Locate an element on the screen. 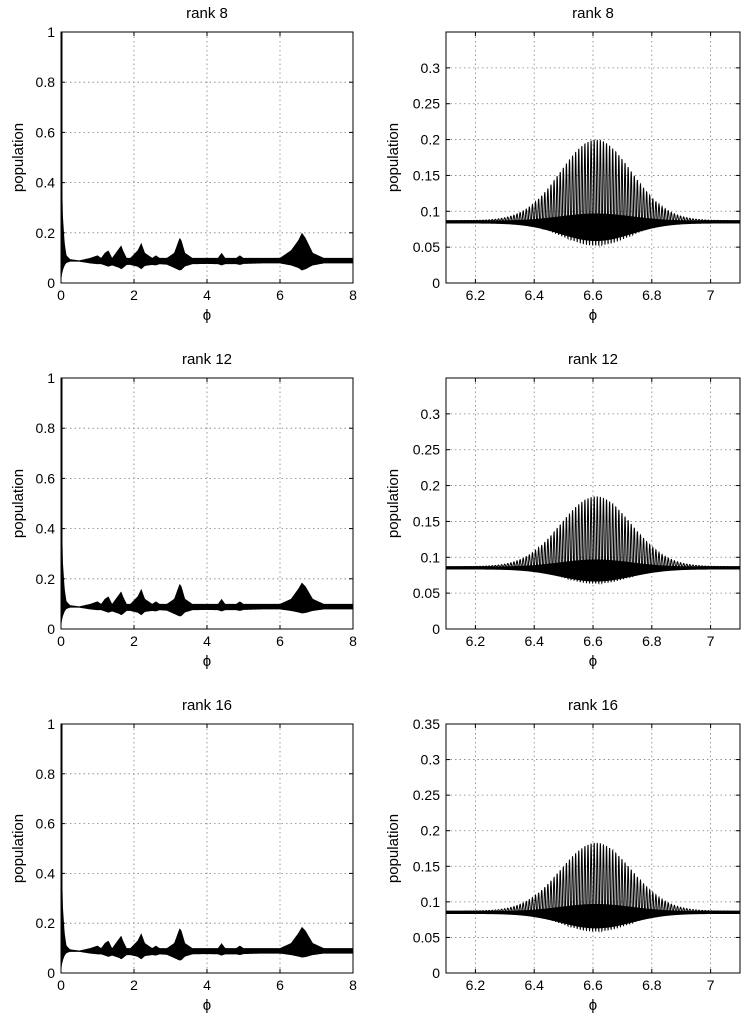  panel-r16-full: 0 2 4 6 8 0 0.2 0.4 0.6 0.8 1 rank 16 ϕ population is located at coordinates (183, 855).